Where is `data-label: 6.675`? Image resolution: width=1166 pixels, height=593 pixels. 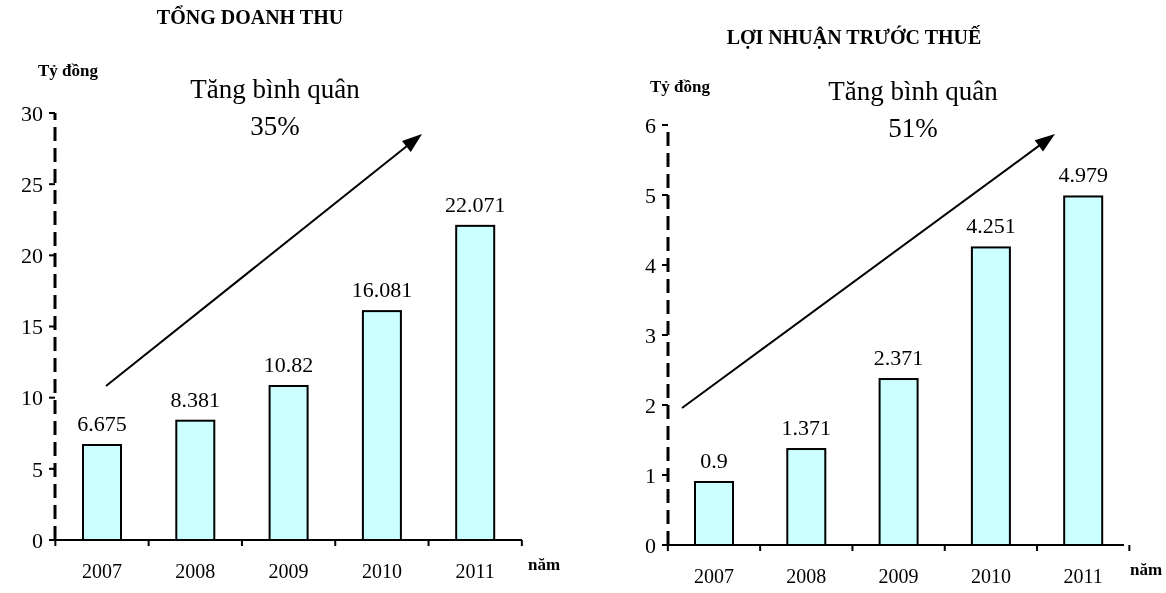
data-label: 6.675 is located at coordinates (102, 423).